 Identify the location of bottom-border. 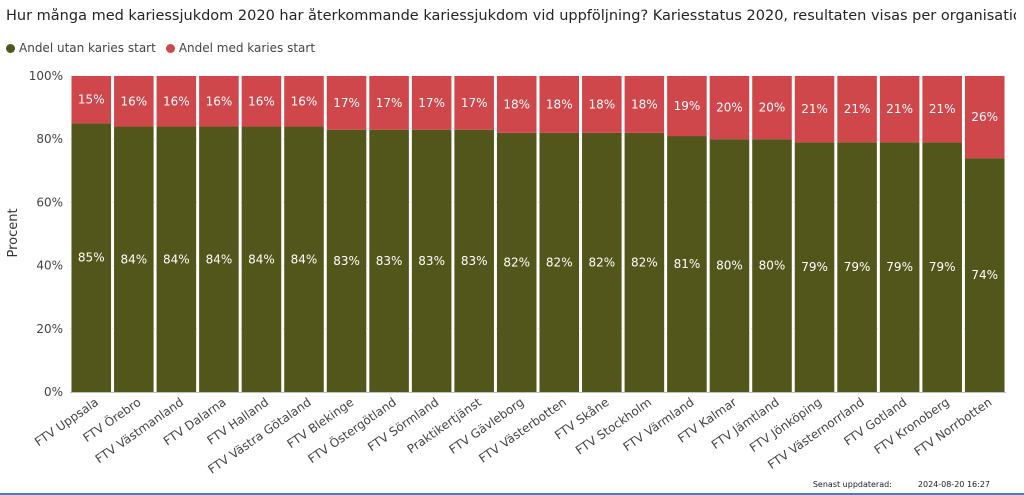
(512, 494).